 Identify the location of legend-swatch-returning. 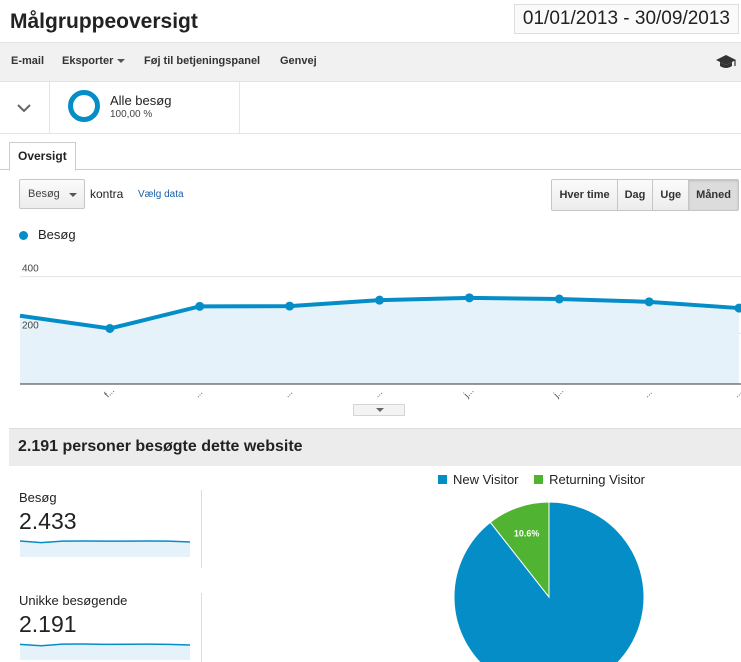
(539, 479).